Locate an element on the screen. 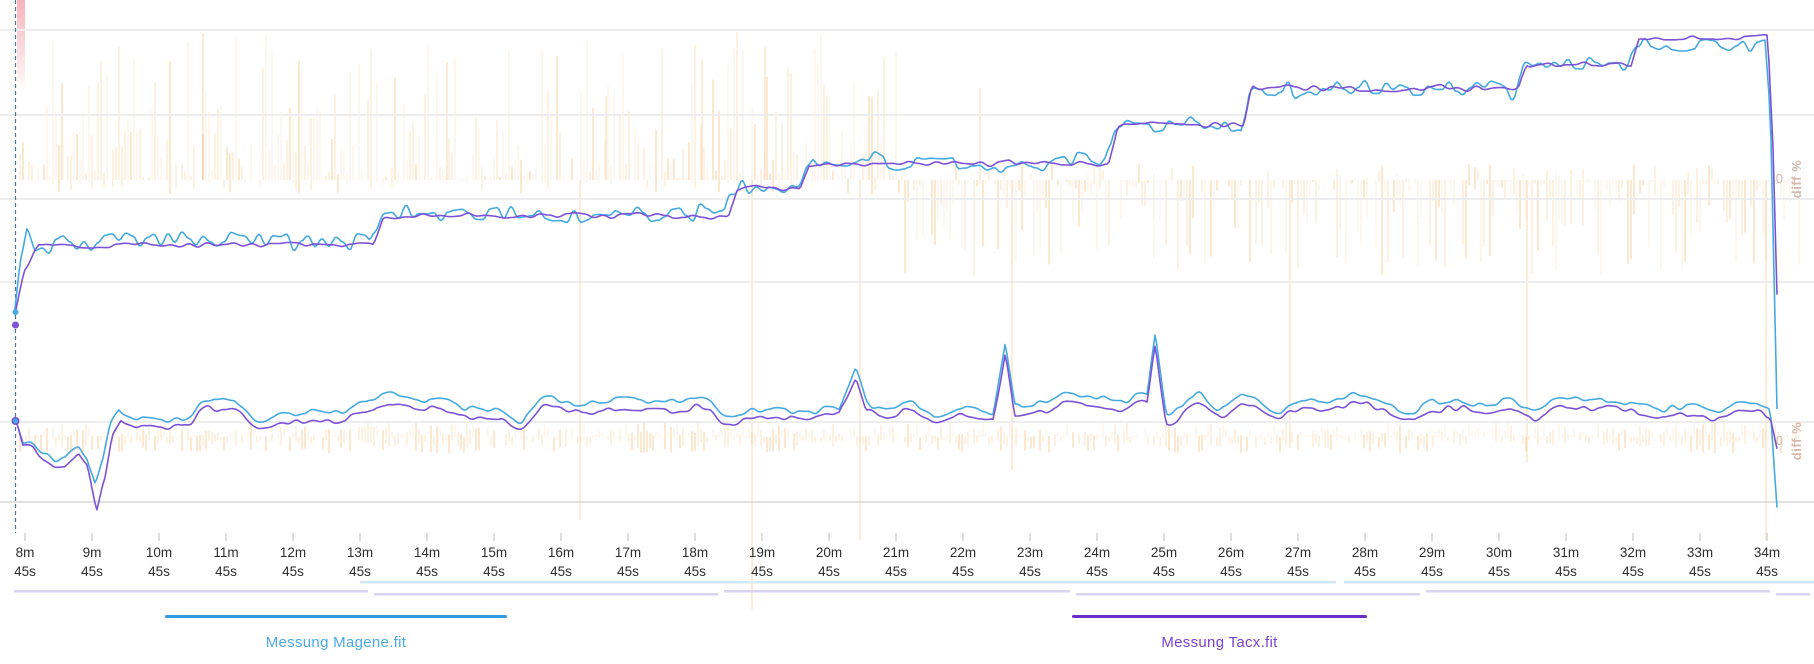  x-tick-label: 8m is located at coordinates (25, 552).